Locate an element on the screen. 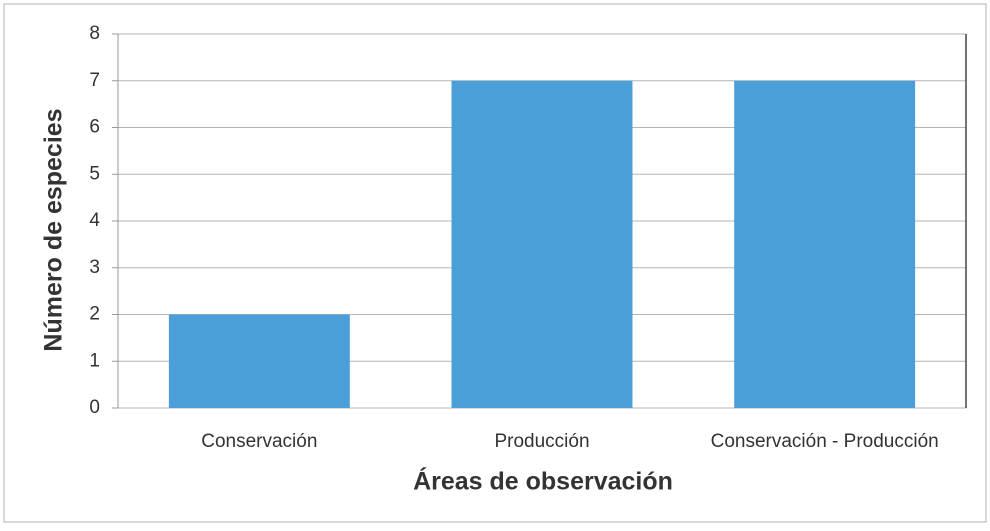 The image size is (990, 531). y-tick-label: 4 is located at coordinates (94, 220).